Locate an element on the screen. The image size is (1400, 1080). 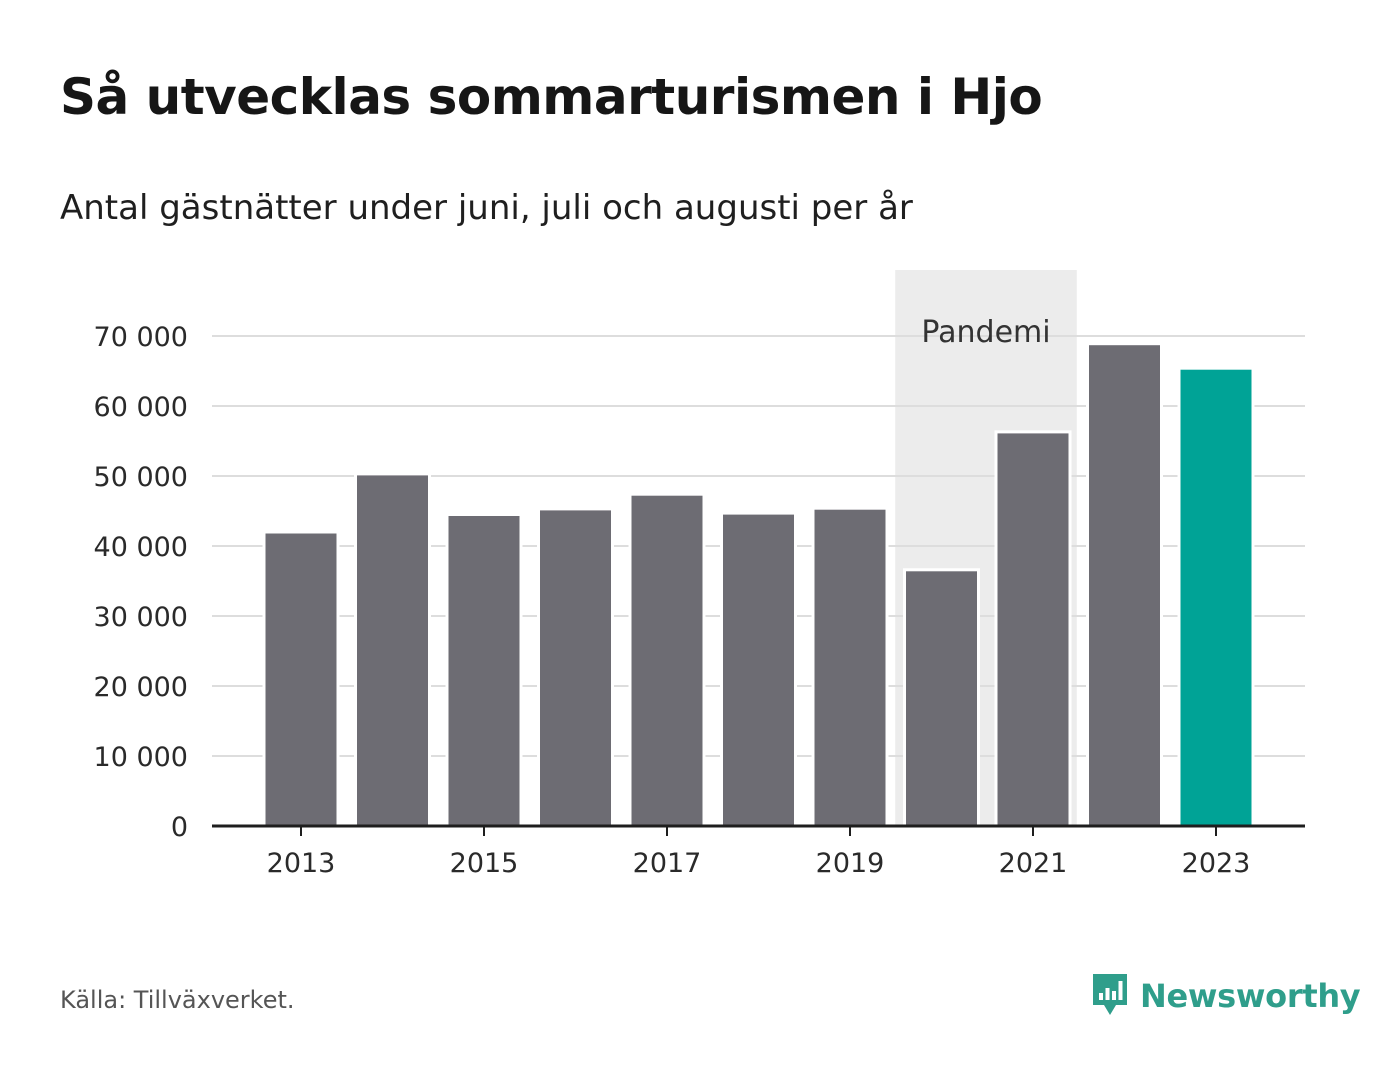
pandemic-label: Pandemi is located at coordinates (985, 332).